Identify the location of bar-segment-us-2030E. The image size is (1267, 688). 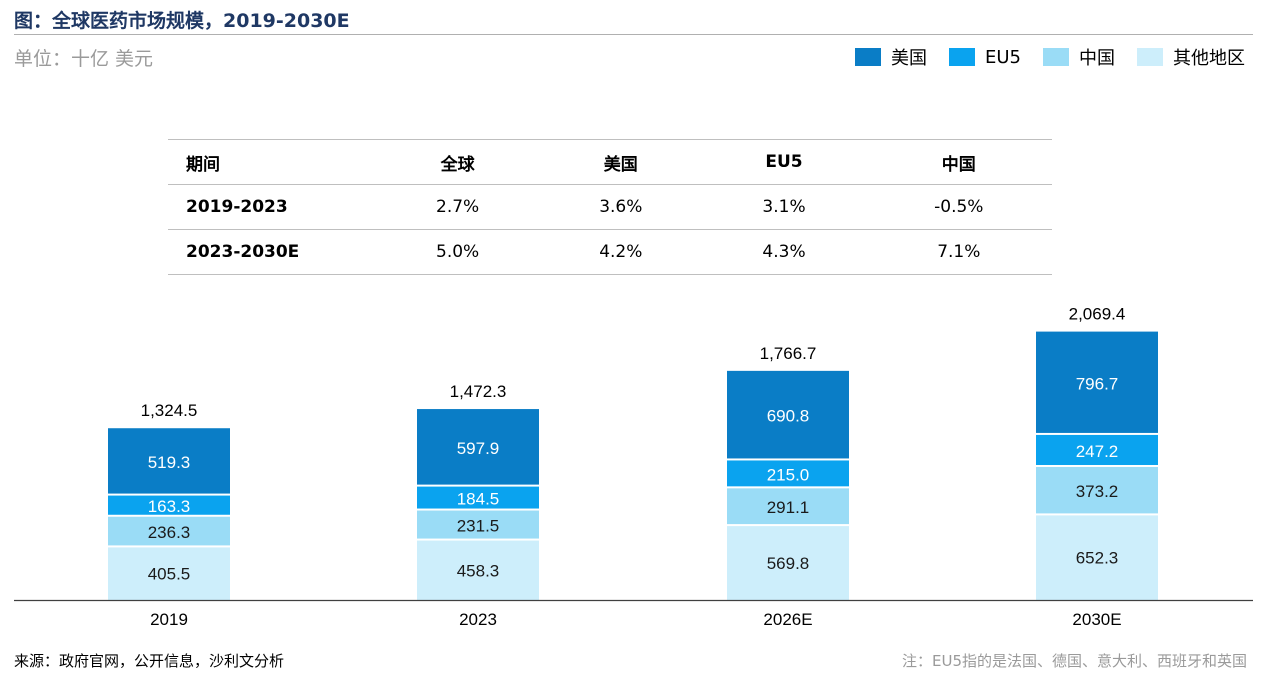
(1097, 382).